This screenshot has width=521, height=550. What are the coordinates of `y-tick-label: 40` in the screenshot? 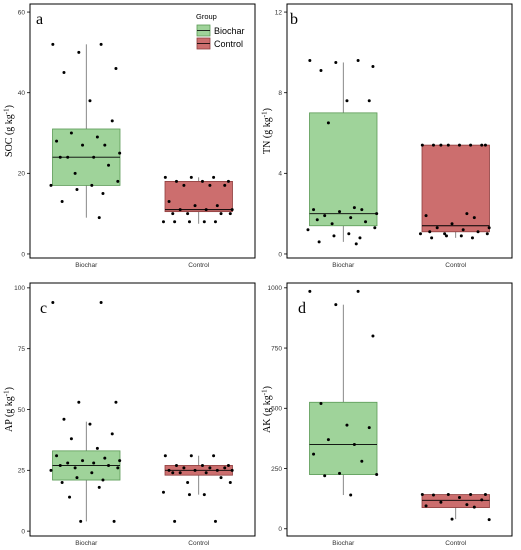 It's located at (22, 93).